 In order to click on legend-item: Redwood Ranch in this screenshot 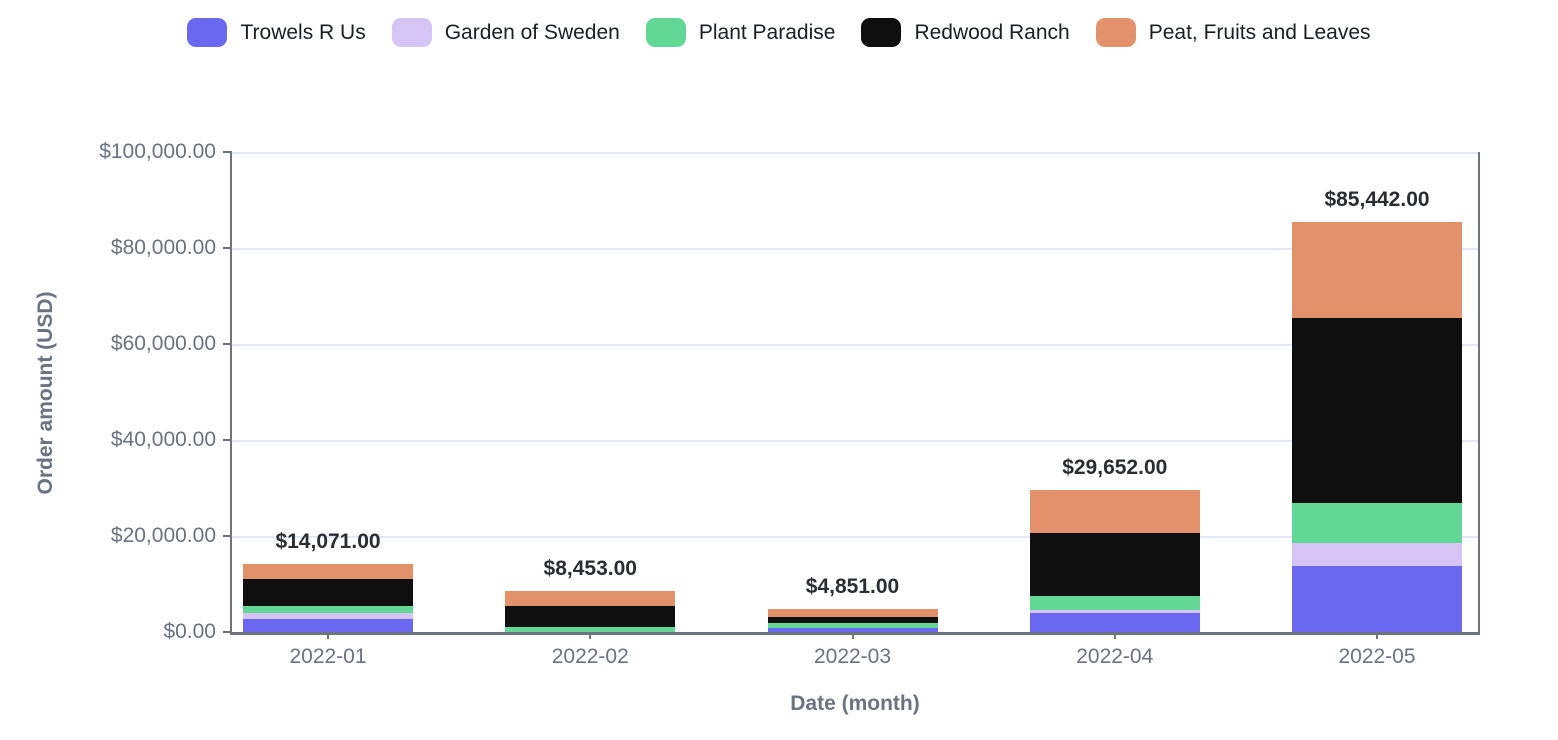, I will do `click(965, 32)`.